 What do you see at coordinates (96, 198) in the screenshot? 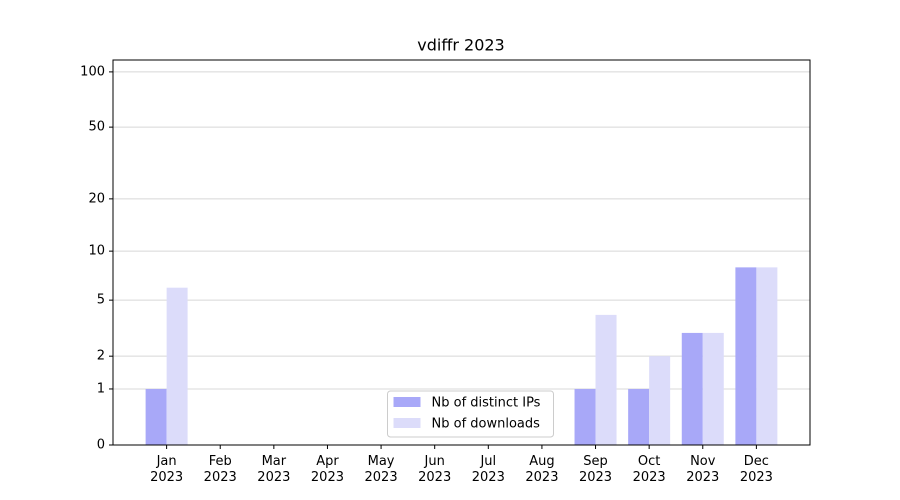
I see `y-tick-label: 20` at bounding box center [96, 198].